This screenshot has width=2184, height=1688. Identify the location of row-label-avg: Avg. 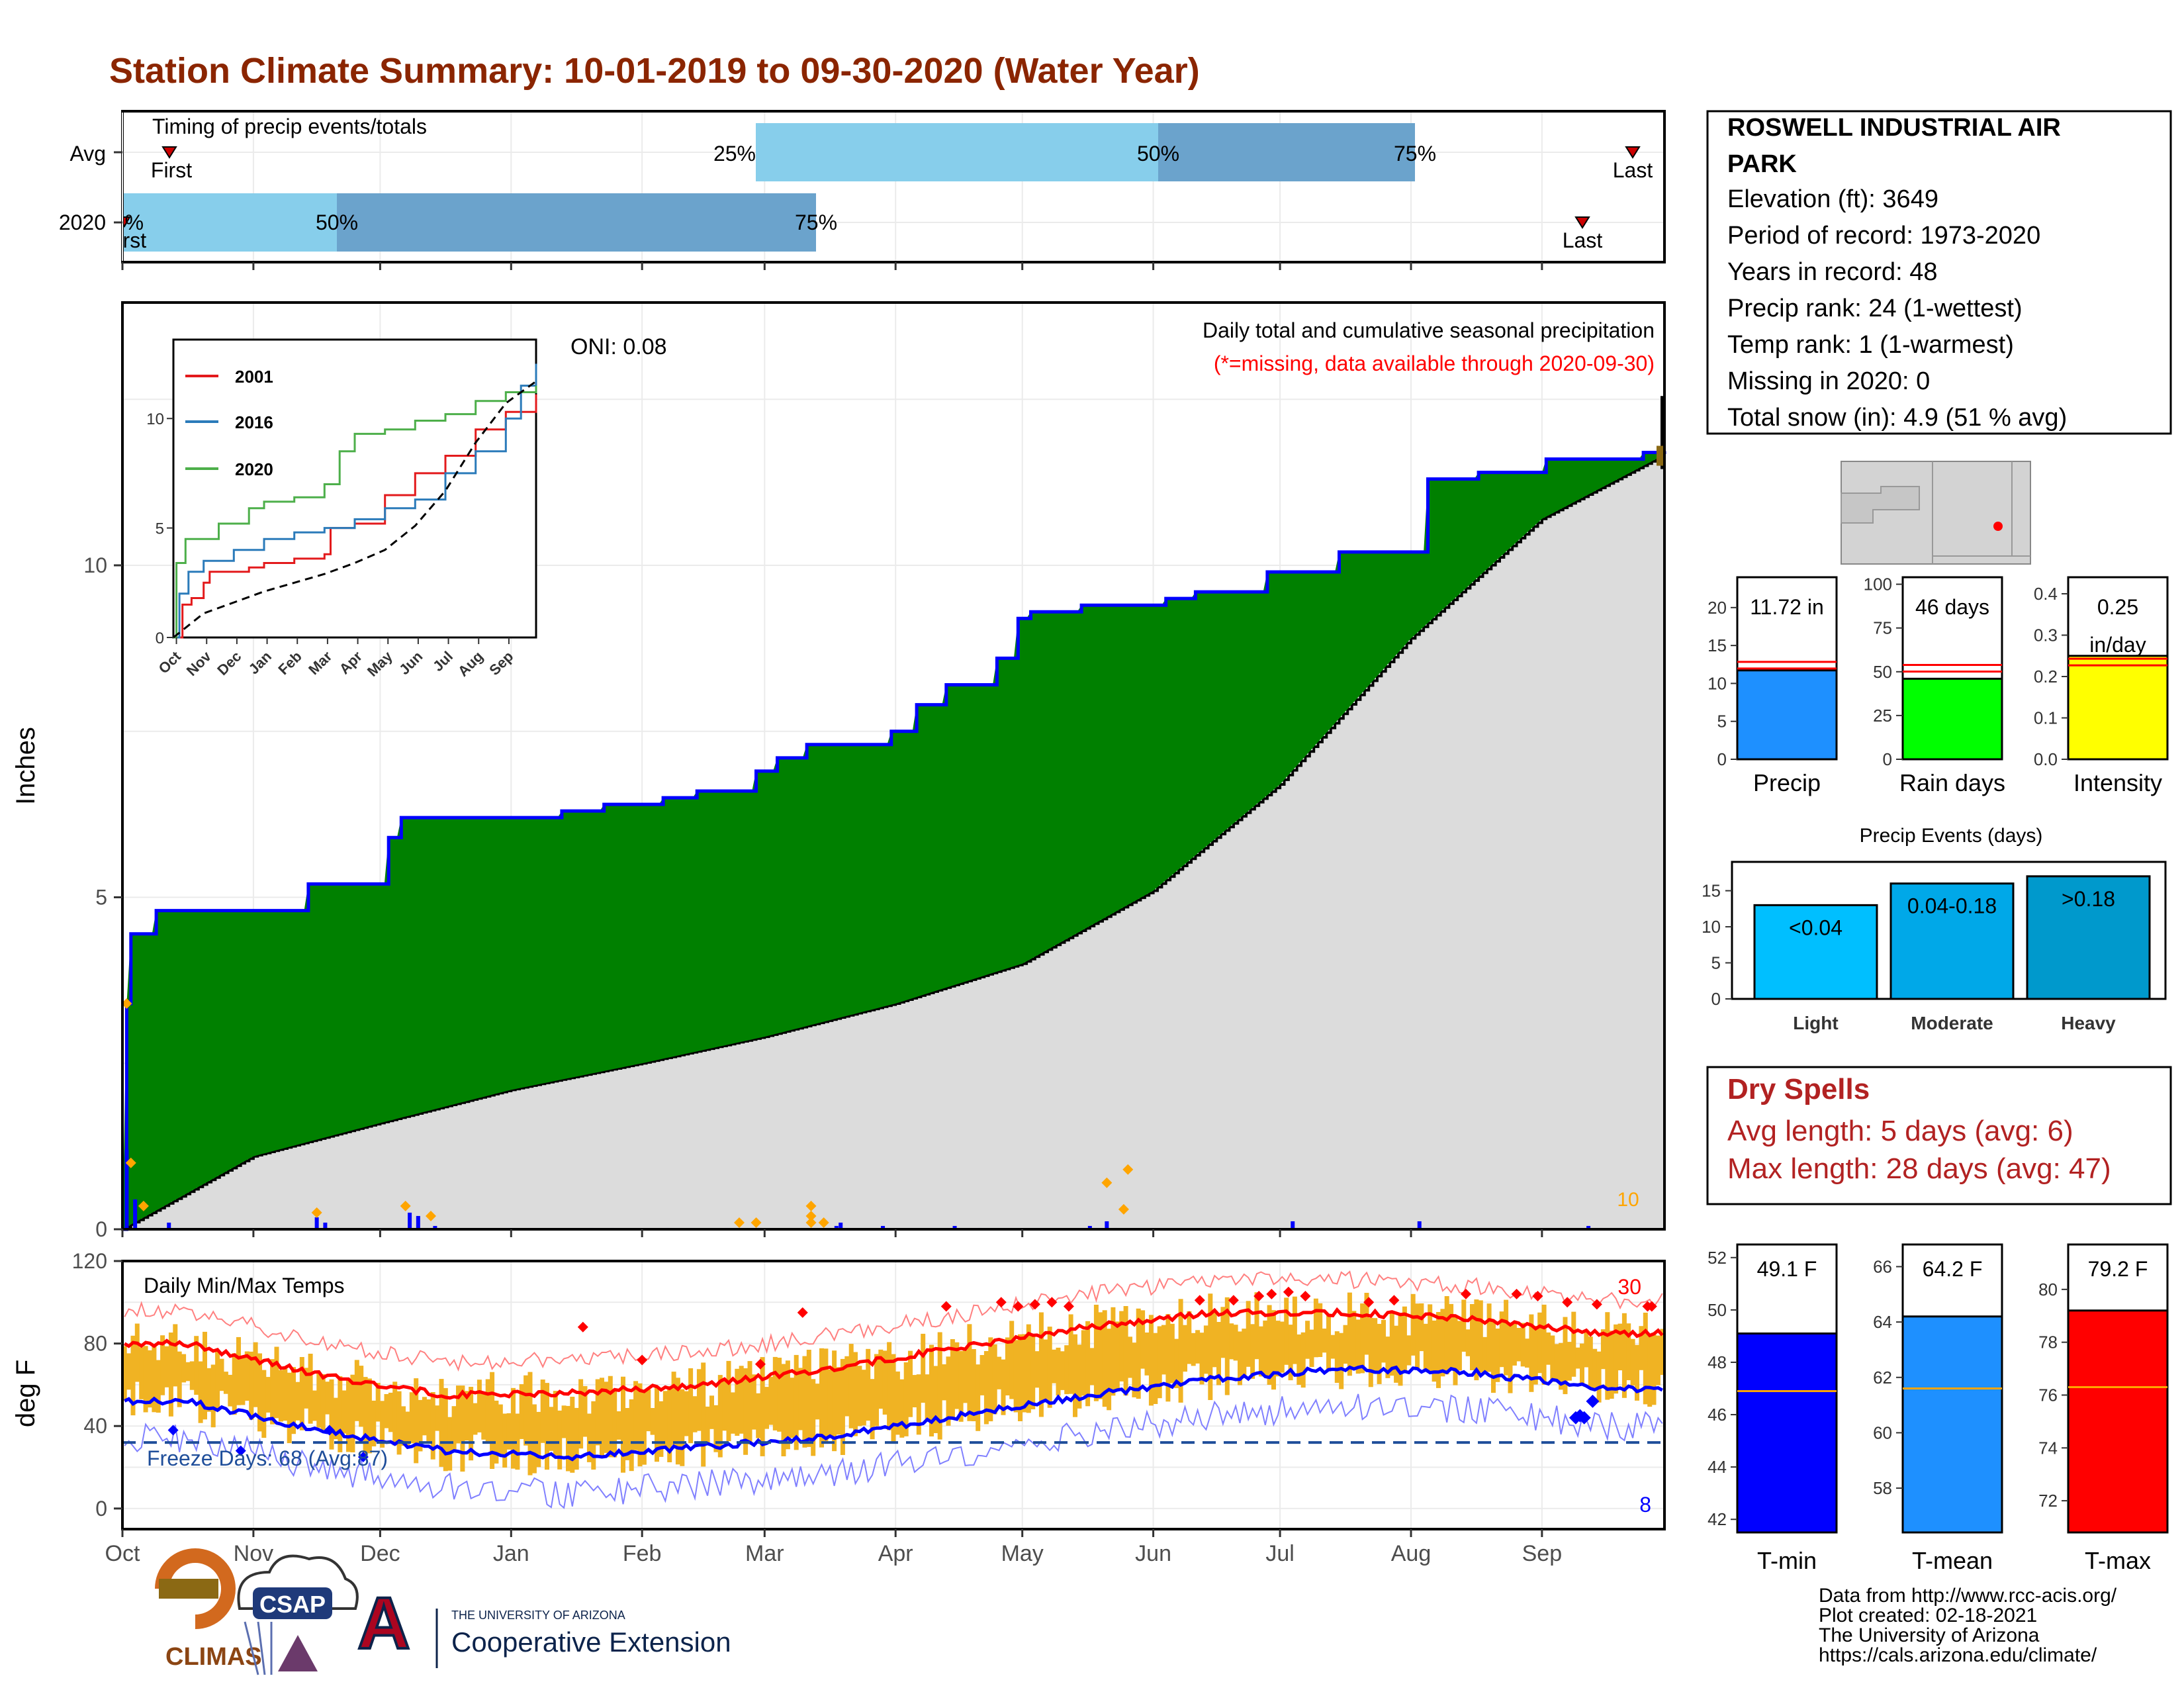
(87, 153).